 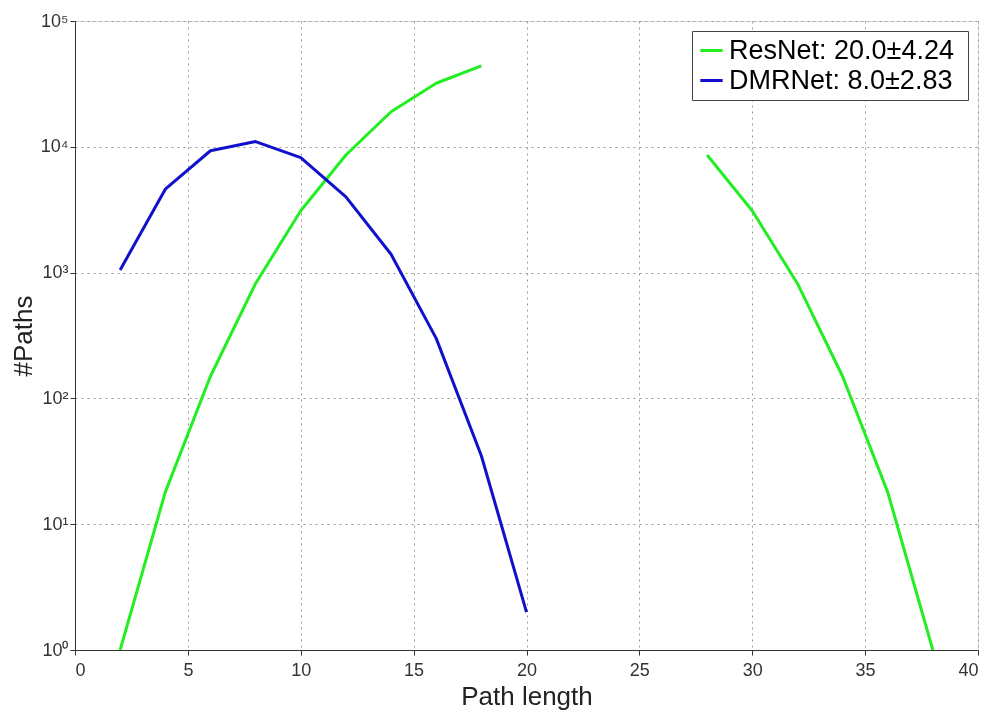 What do you see at coordinates (752, 669) in the screenshot?
I see `x-tick-label: 30` at bounding box center [752, 669].